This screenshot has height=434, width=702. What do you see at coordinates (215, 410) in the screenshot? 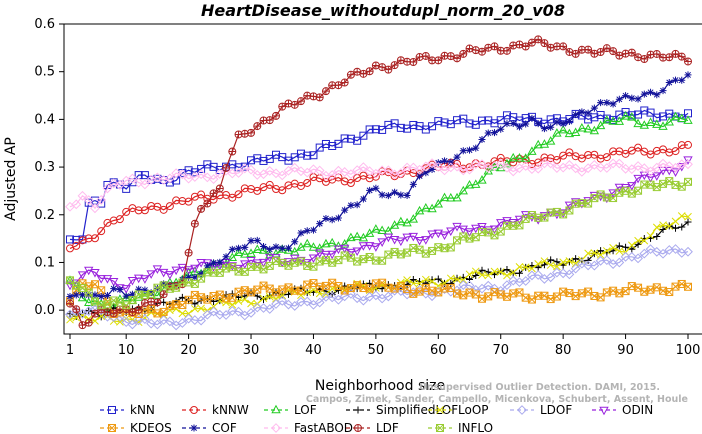
I see `legend-item-knnw: kNNW` at bounding box center [215, 410].